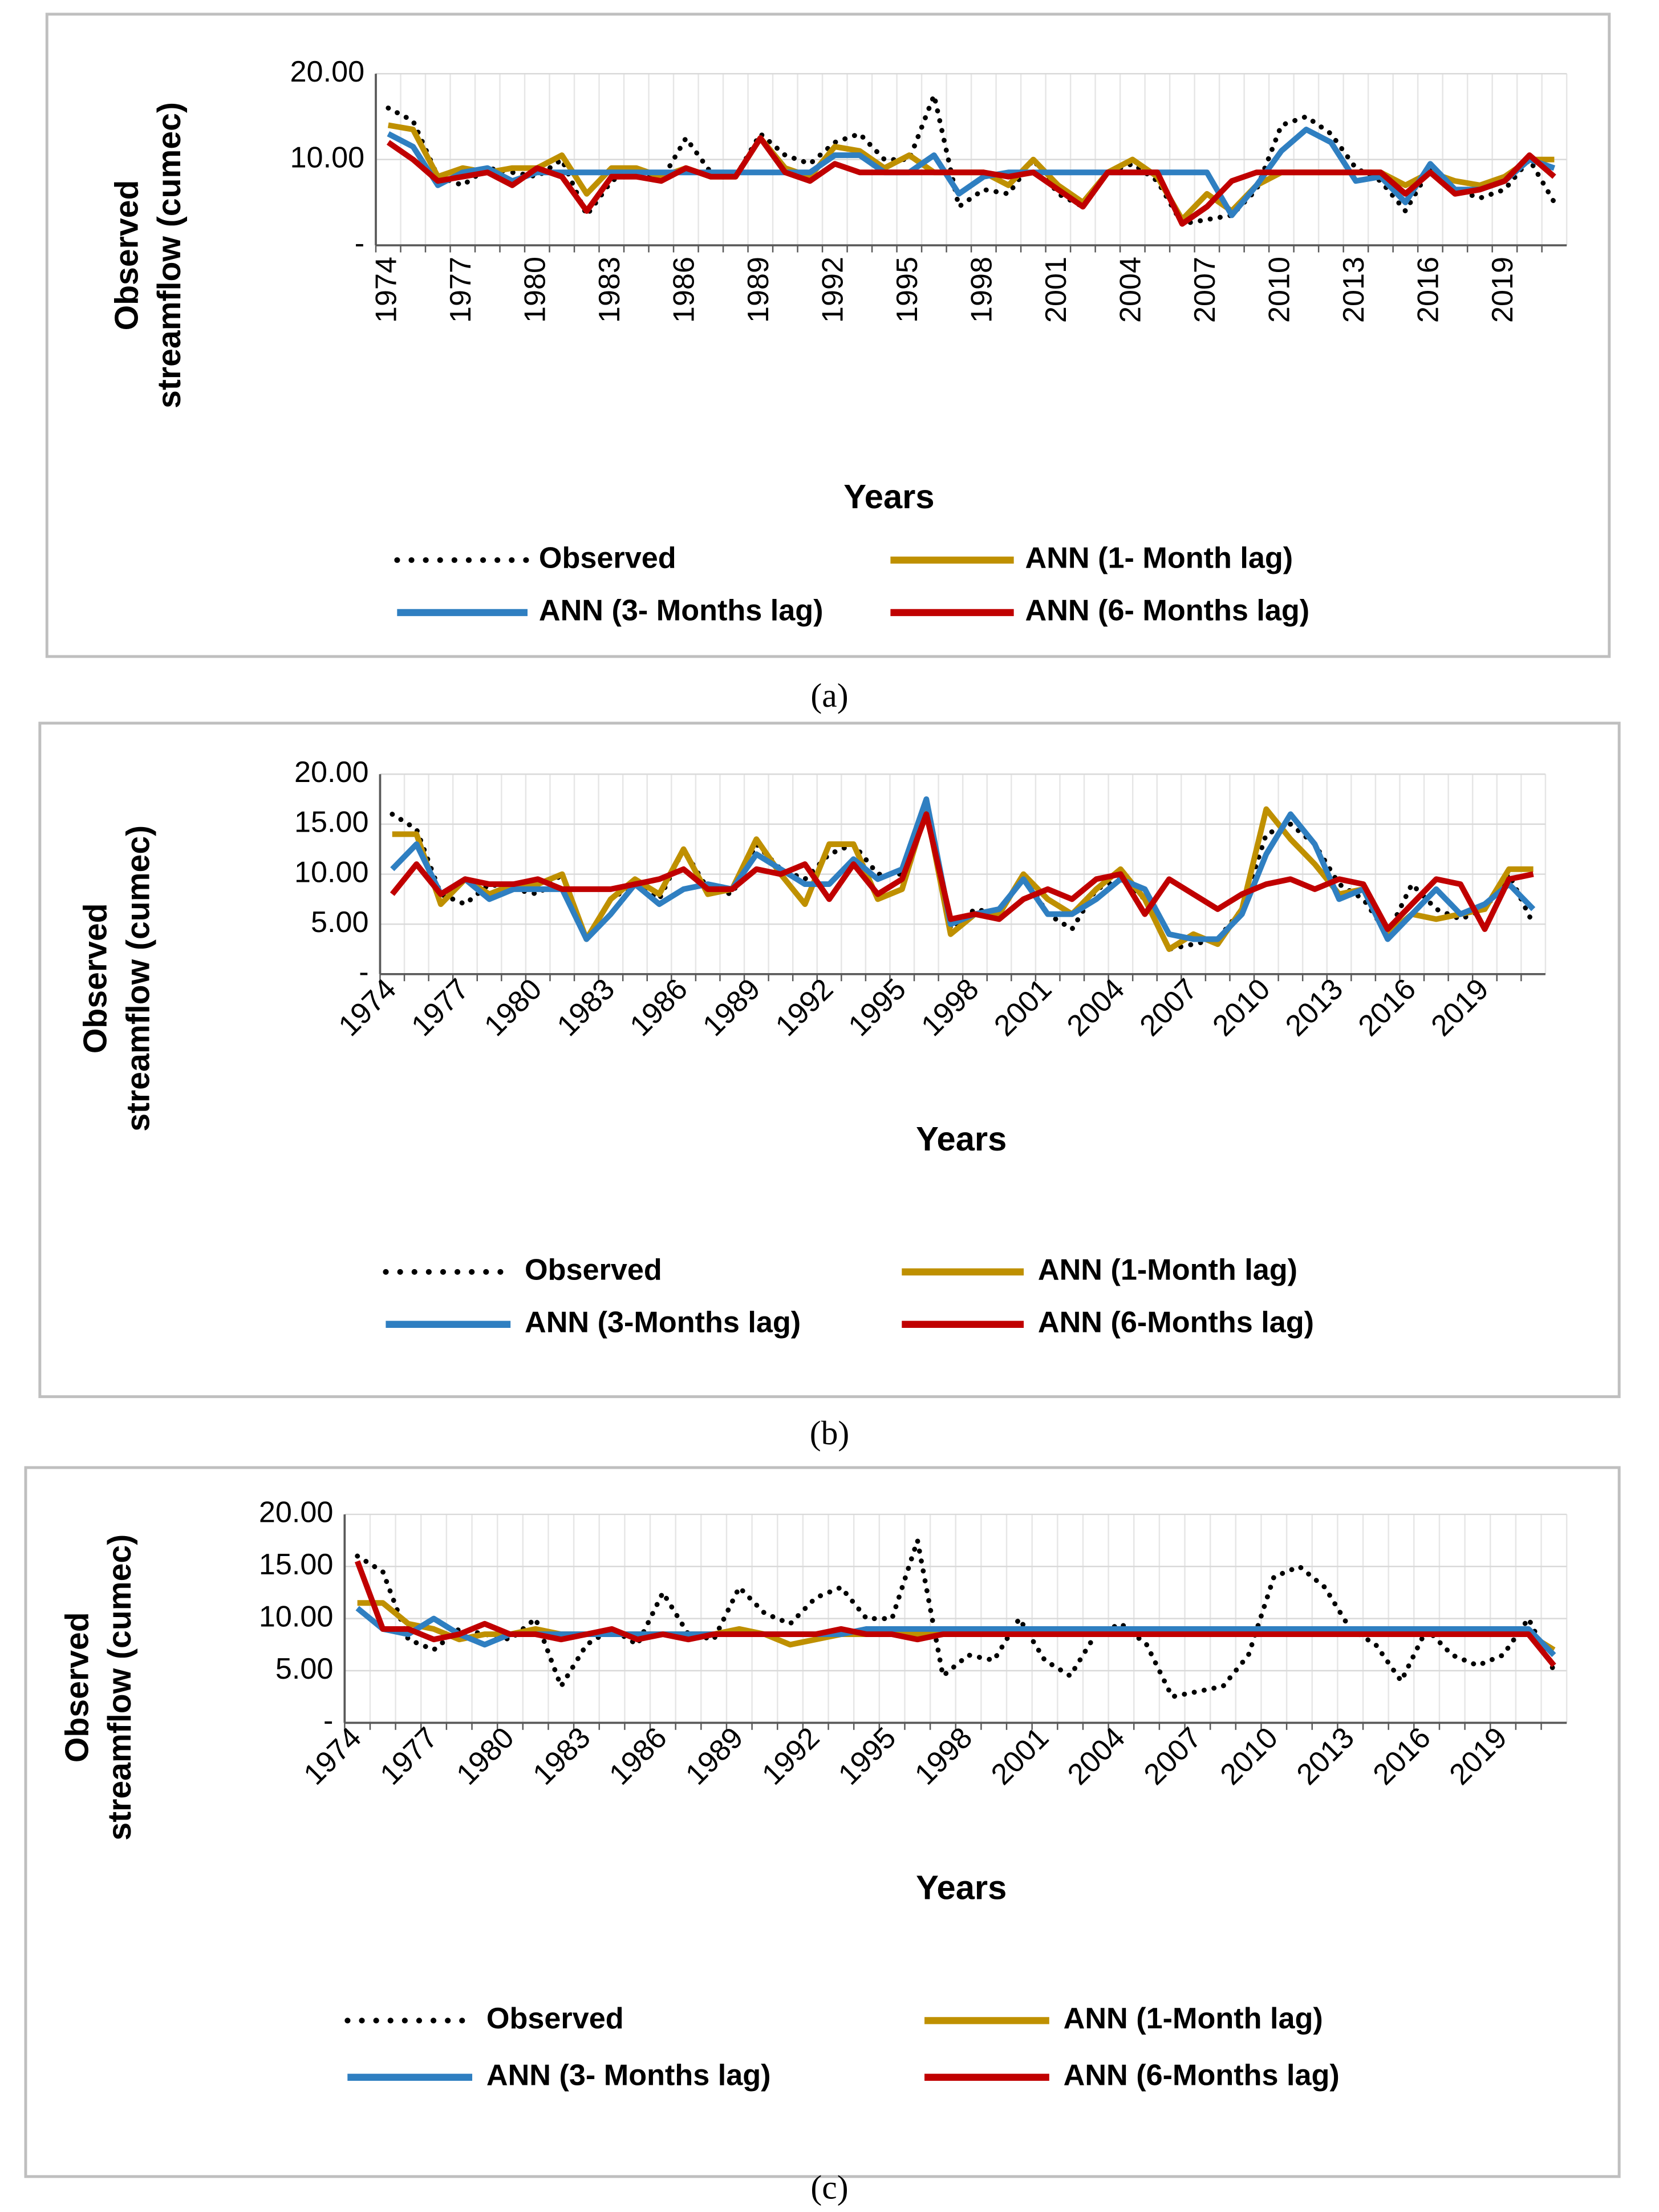 This screenshot has height=2212, width=1659. I want to click on x-tick-label: 1986, so click(684, 290).